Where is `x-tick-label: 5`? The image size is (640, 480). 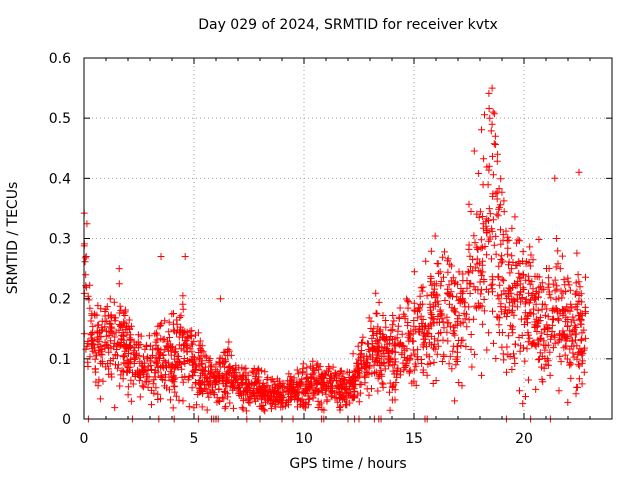
x-tick-label: 5 is located at coordinates (194, 439).